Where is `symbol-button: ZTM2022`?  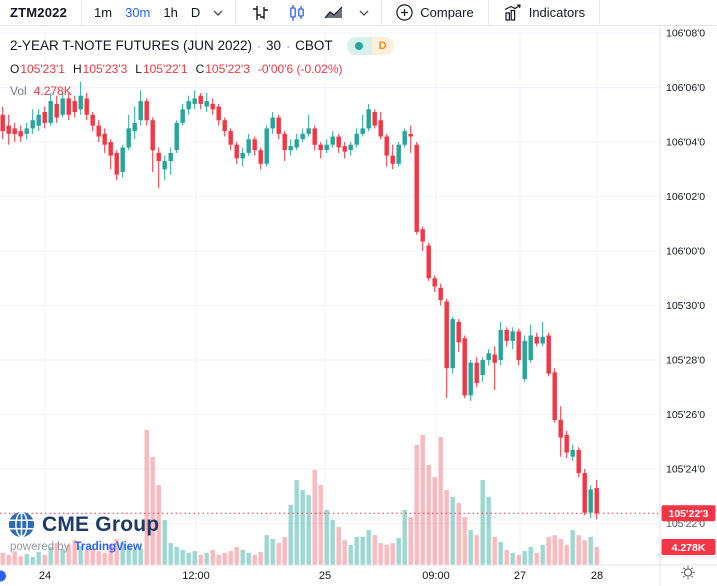 symbol-button: ZTM2022 is located at coordinates (39, 12).